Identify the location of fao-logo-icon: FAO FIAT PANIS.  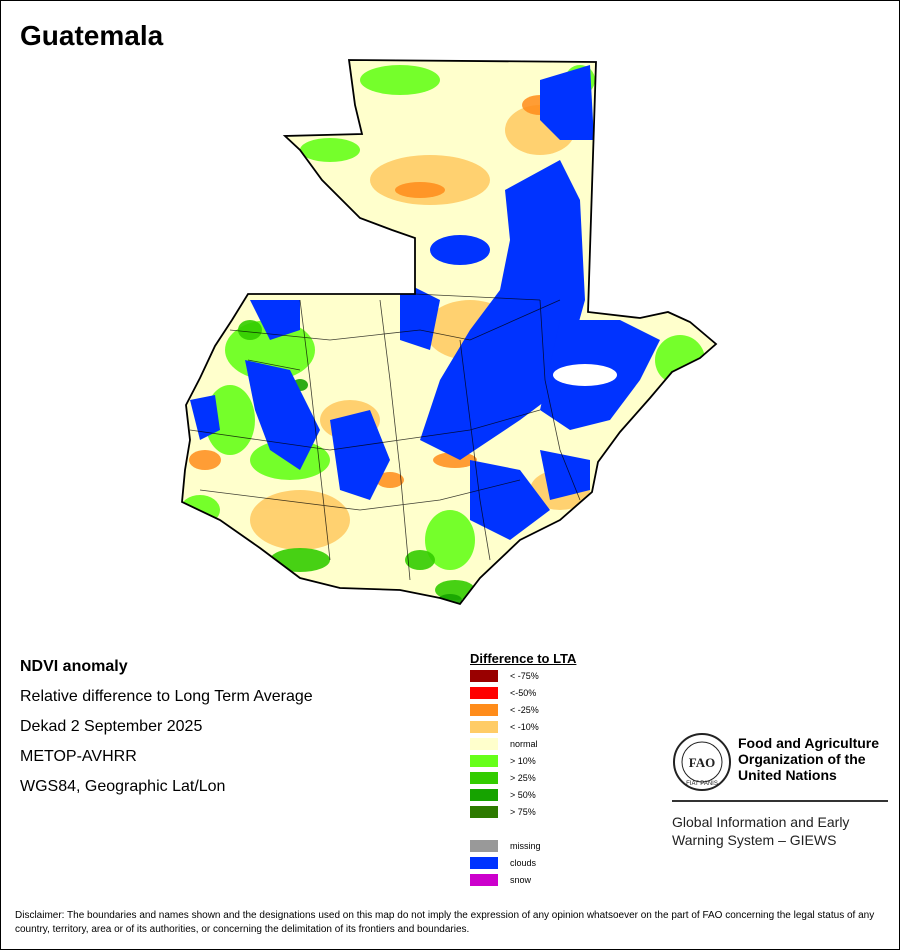
(702, 762).